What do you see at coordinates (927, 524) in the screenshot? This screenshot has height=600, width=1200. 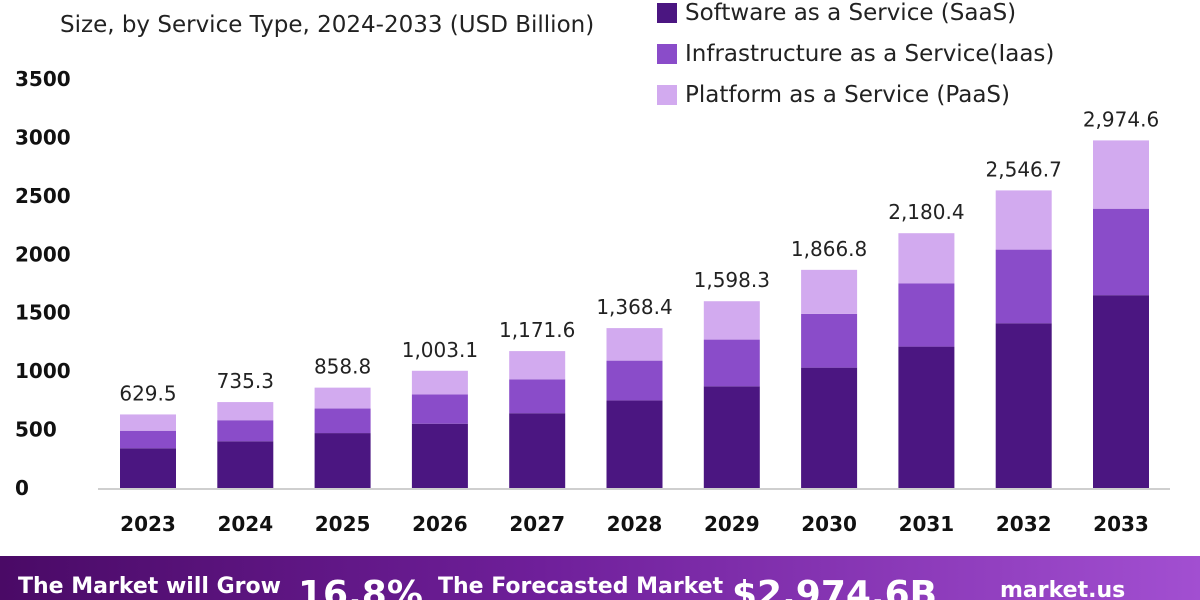 I see `x-tick-label: 2031` at bounding box center [927, 524].